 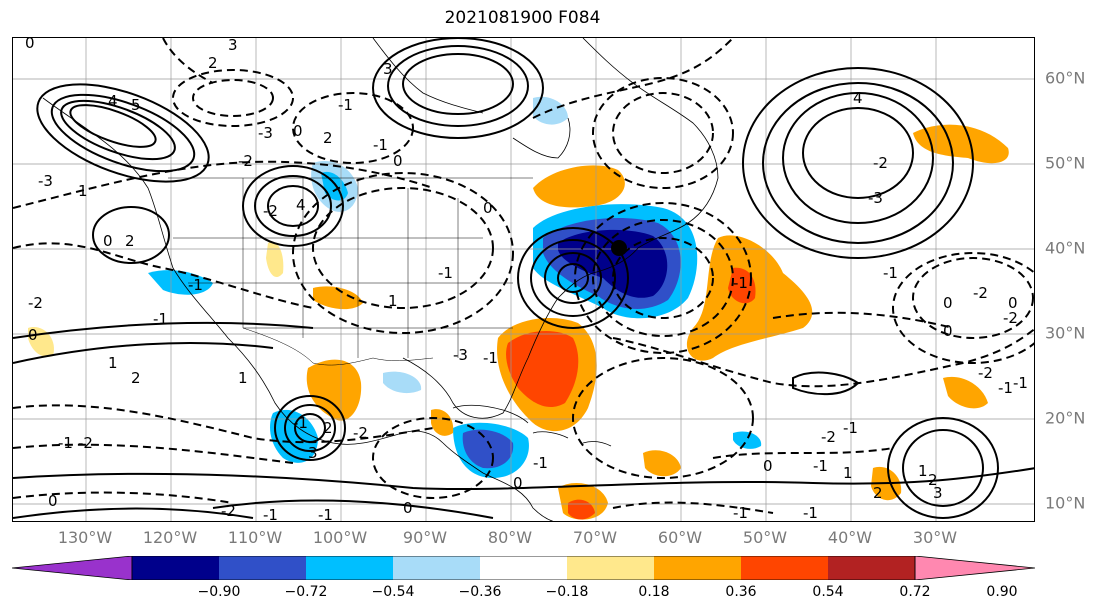 I want to click on colorbar-tick-label: 0.90, so click(x=1002, y=592).